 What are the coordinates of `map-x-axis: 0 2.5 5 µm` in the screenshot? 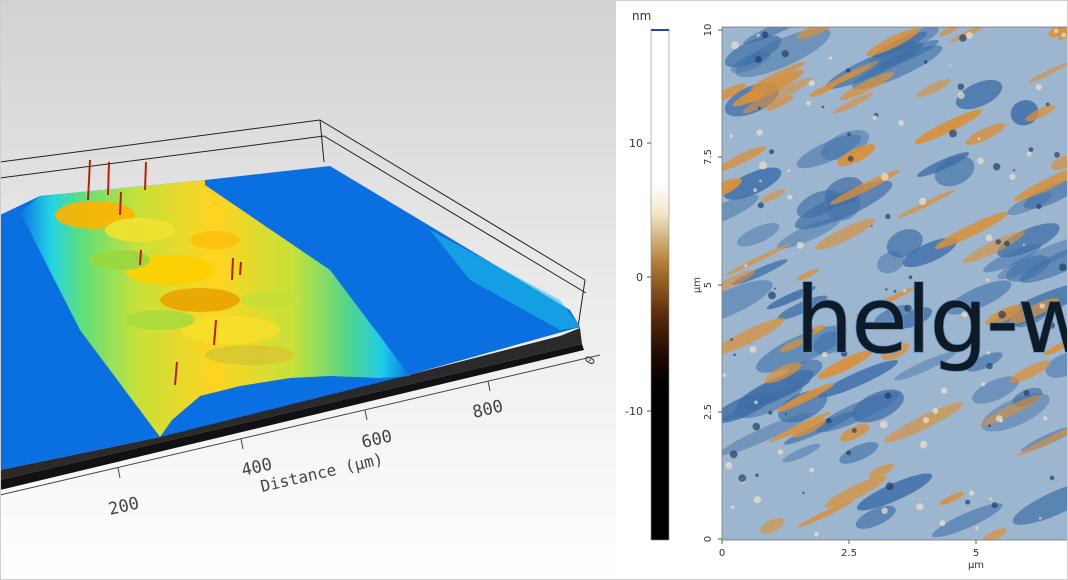 It's located at (851, 555).